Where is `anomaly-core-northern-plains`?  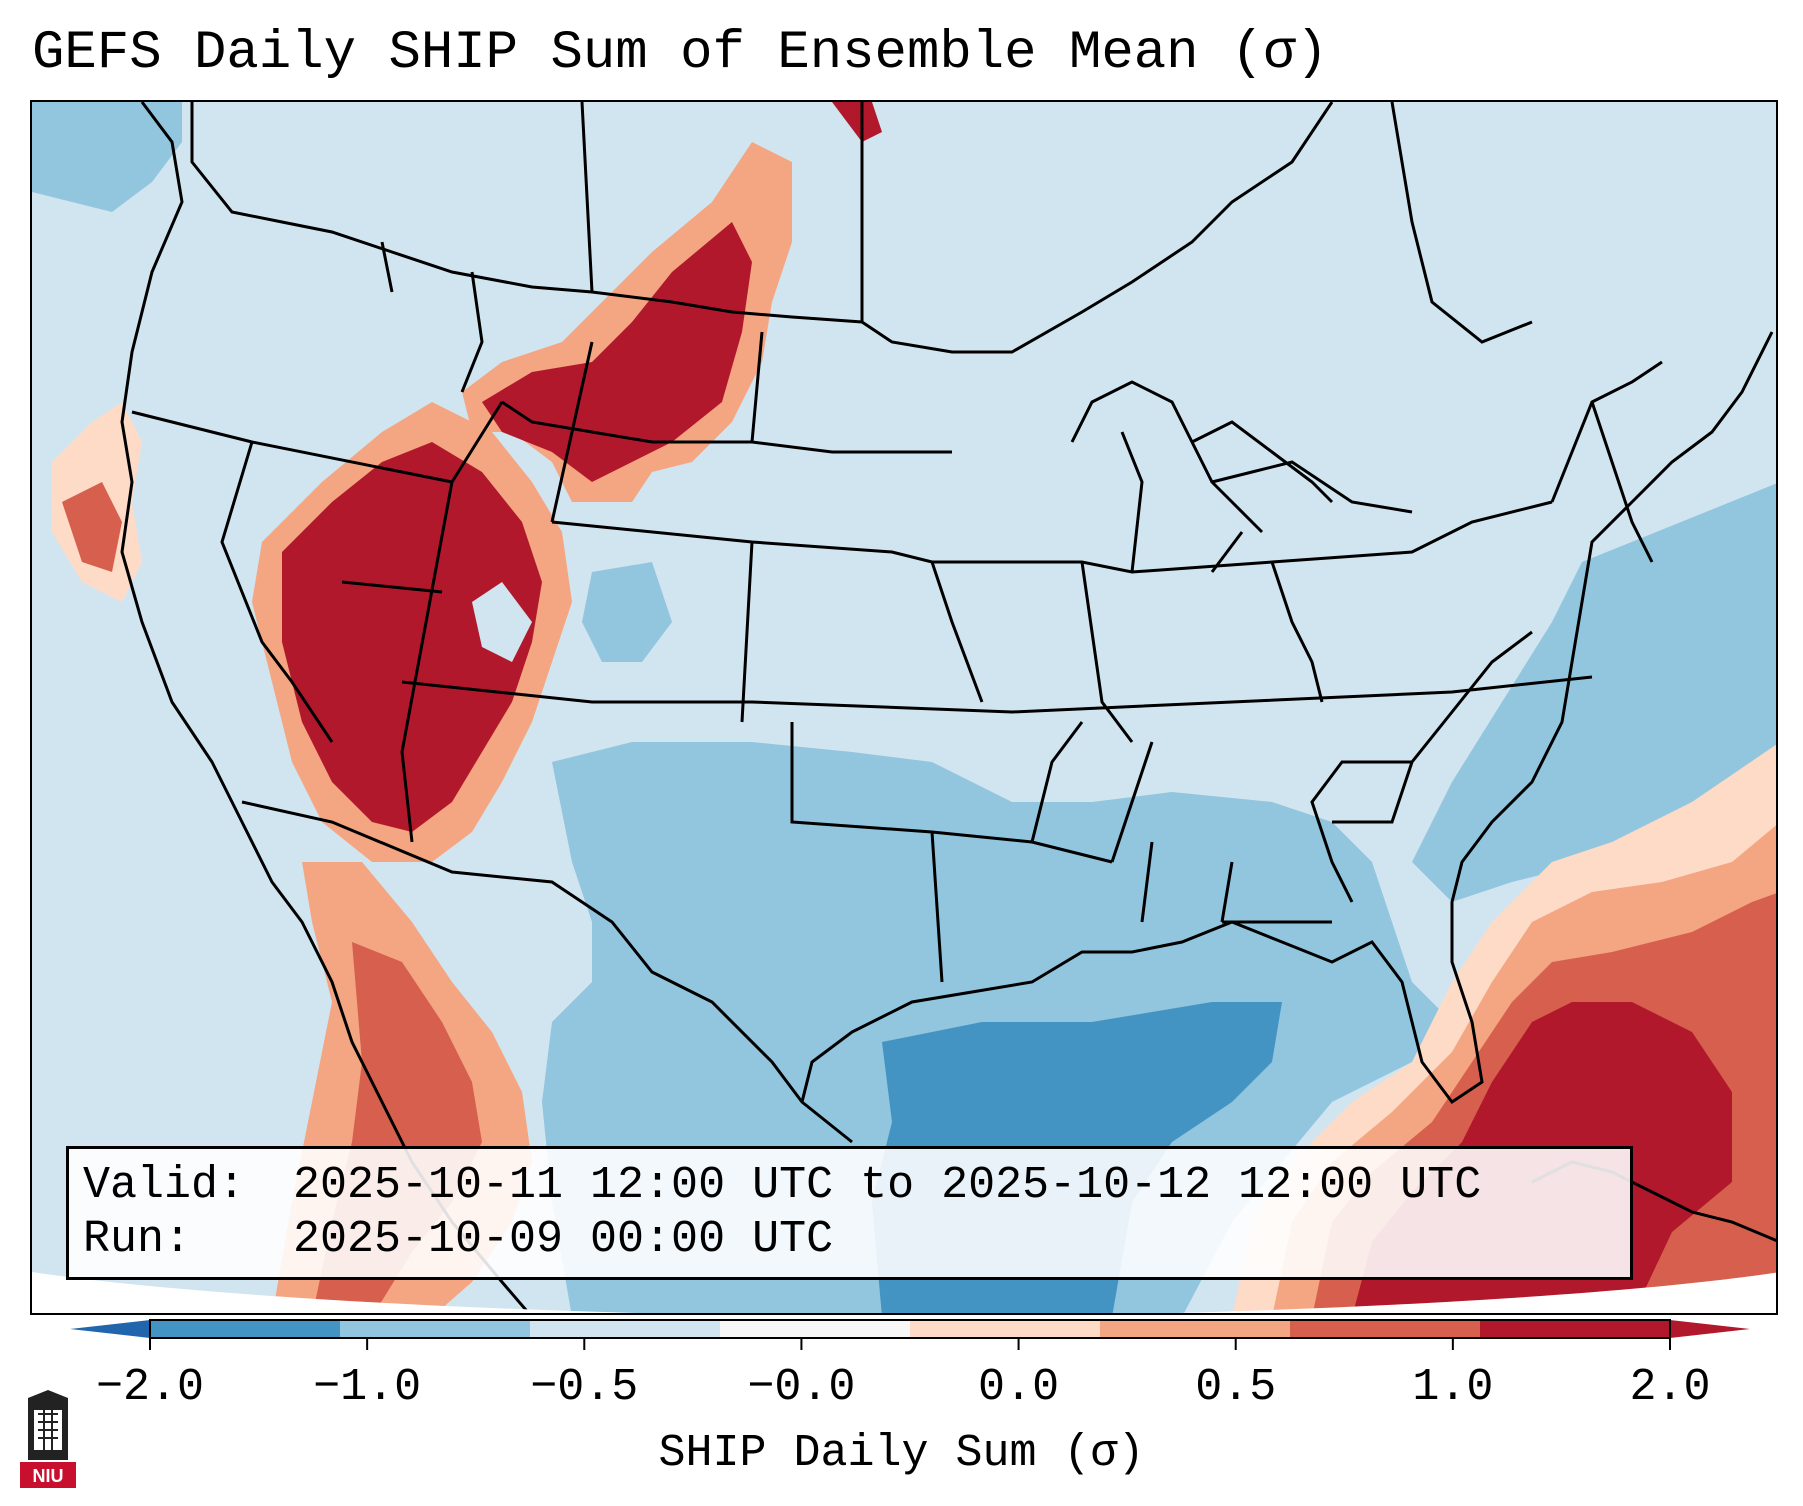 anomaly-core-northern-plains is located at coordinates (617, 352).